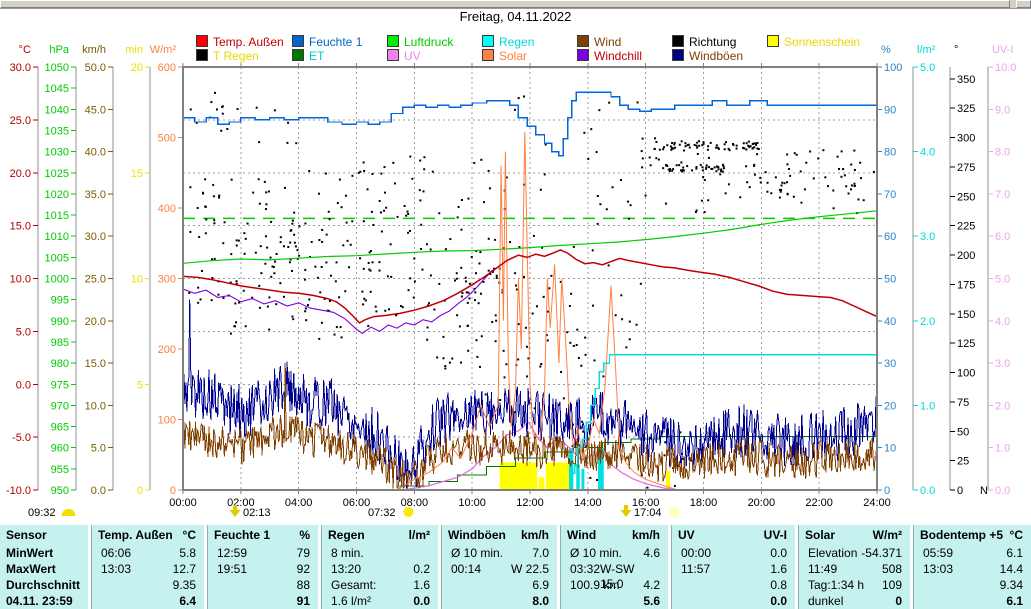 This screenshot has width=1031, height=609. Describe the element at coordinates (167, 139) in the screenshot. I see `axis-tick-label-wm2: 500` at that location.